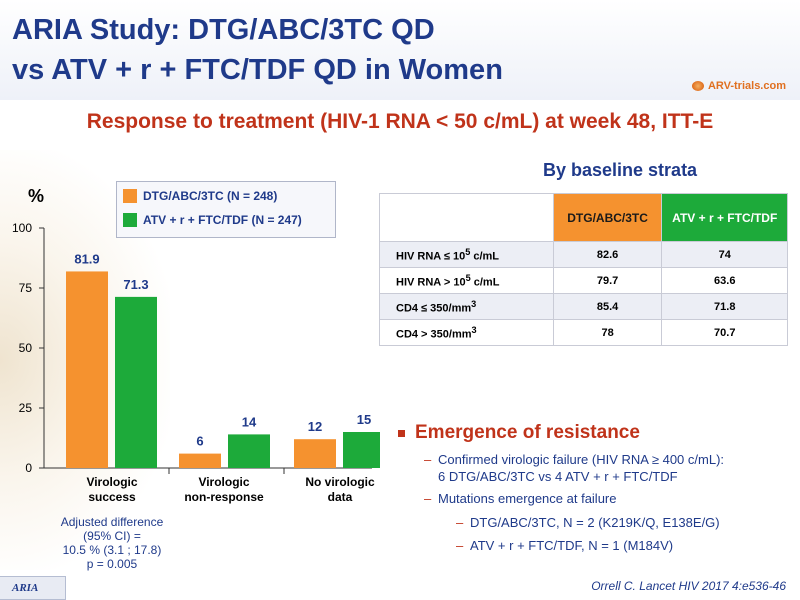  I want to click on strata-header-row: DTG/ABC/3TC ATV + r + FTC/TDF, so click(583, 217).